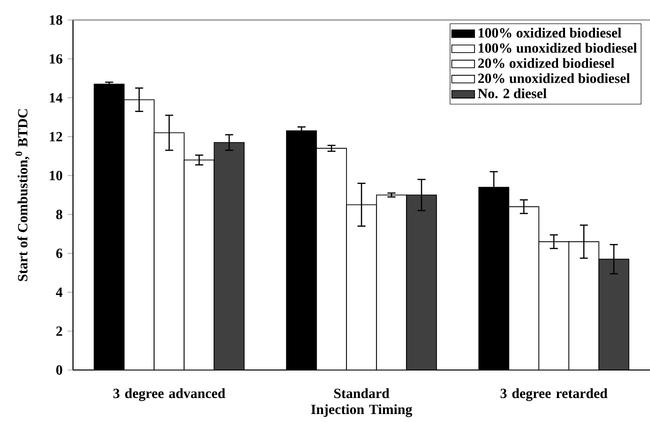  Describe the element at coordinates (554, 395) in the screenshot. I see `x-tick-label: 3 degree retarded` at that location.